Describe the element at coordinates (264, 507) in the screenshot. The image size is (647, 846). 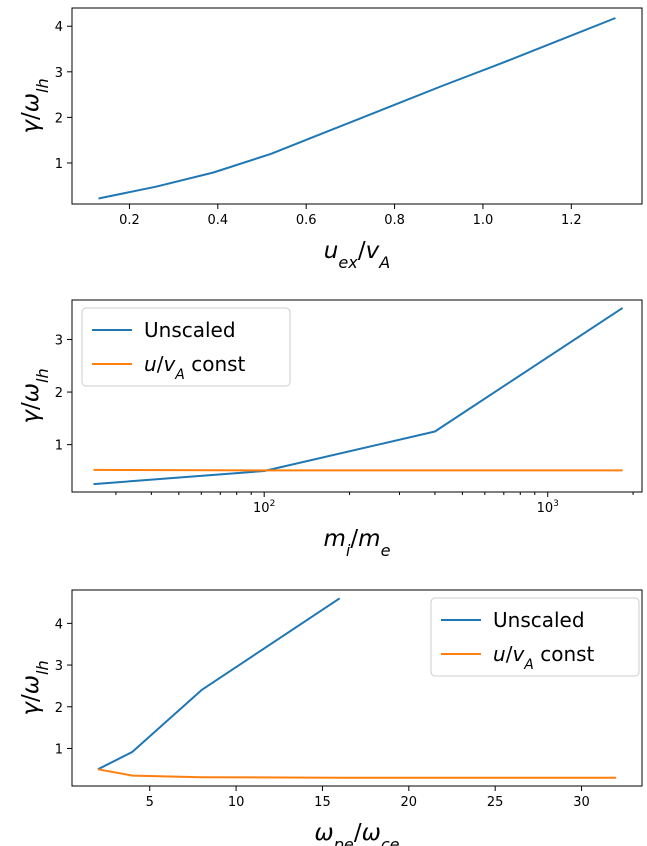
I see `x-tick-label: 10²` at that location.